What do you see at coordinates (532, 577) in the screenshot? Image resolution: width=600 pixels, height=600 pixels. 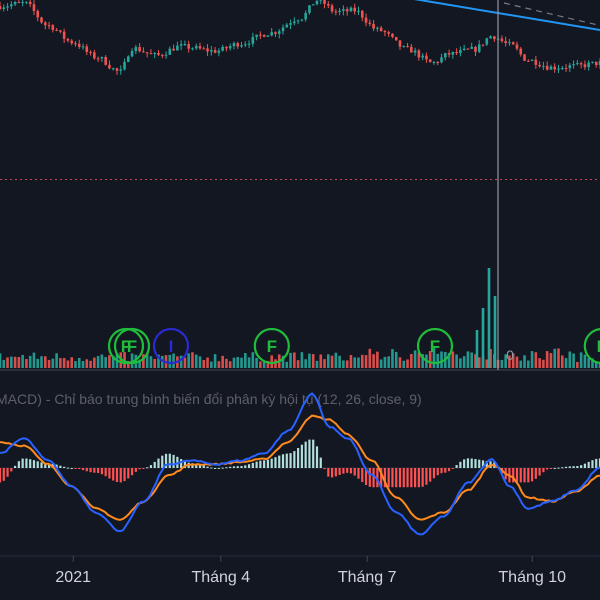 I see `time-axis-label: Tháng 10` at bounding box center [532, 577].